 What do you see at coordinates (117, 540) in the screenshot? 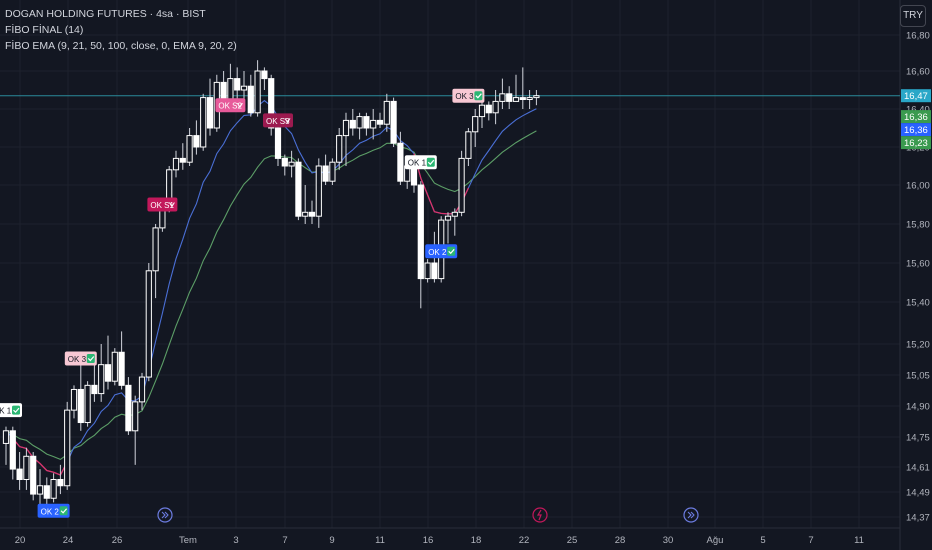
I see `time-tick-label: 26` at bounding box center [117, 540].